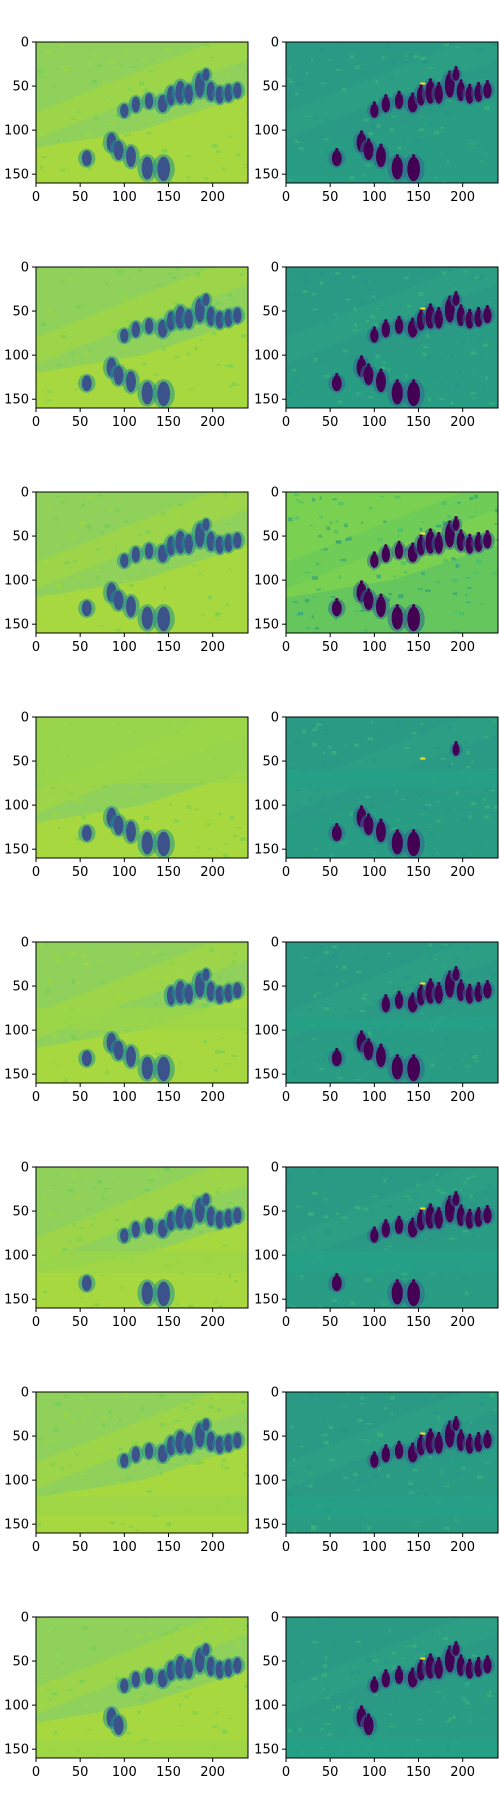  What do you see at coordinates (275, 43) in the screenshot?
I see `y-tick-label: 0` at bounding box center [275, 43].